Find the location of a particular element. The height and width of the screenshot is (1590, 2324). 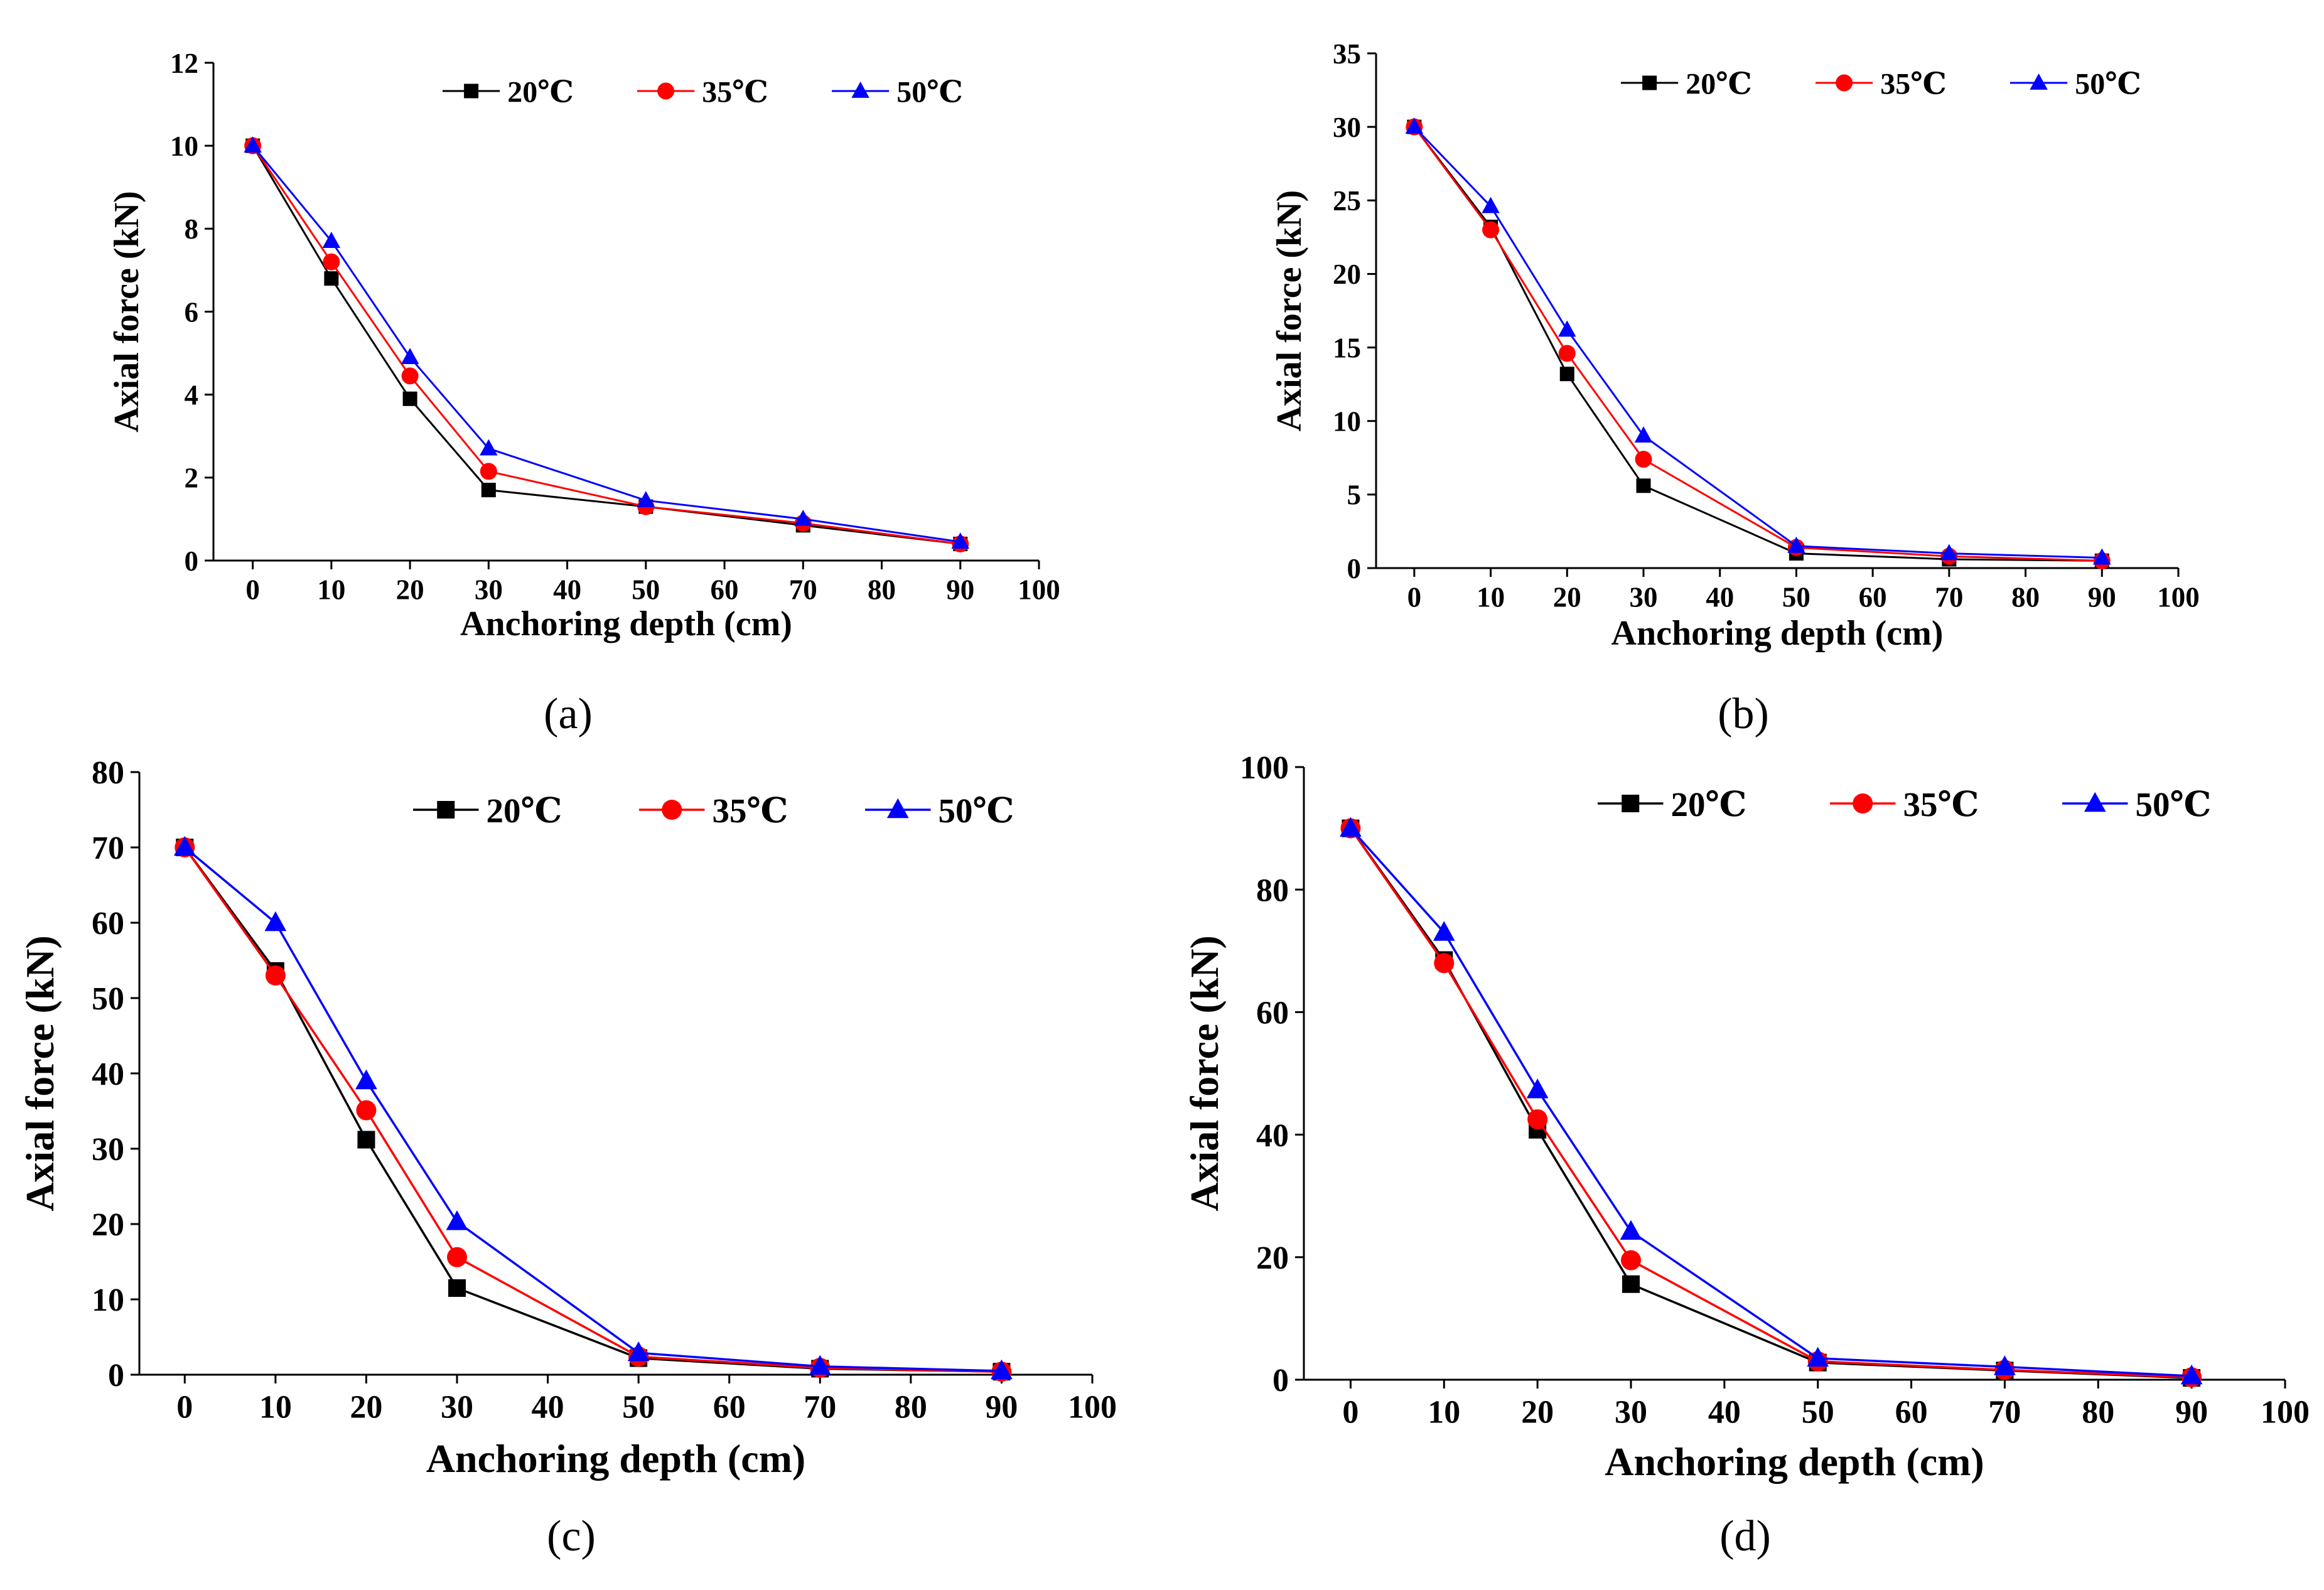

y-tick-label: 6 is located at coordinates (192, 312).